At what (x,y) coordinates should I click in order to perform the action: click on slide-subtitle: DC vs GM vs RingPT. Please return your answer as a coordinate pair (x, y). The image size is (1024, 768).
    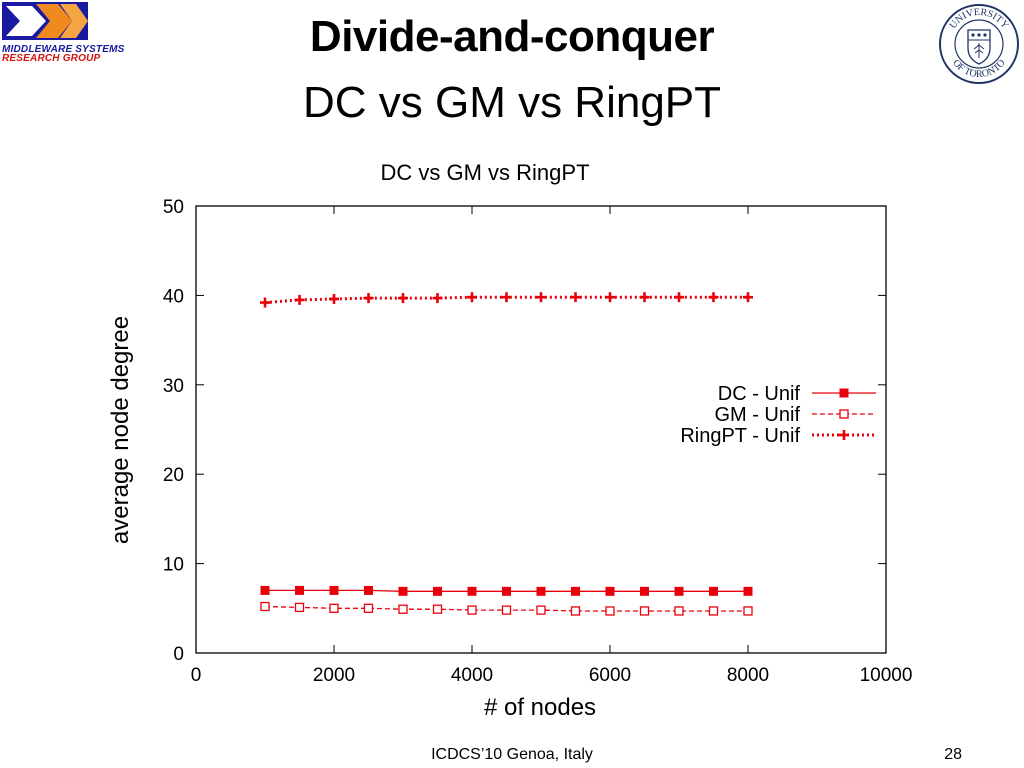
    Looking at the image, I should click on (512, 102).